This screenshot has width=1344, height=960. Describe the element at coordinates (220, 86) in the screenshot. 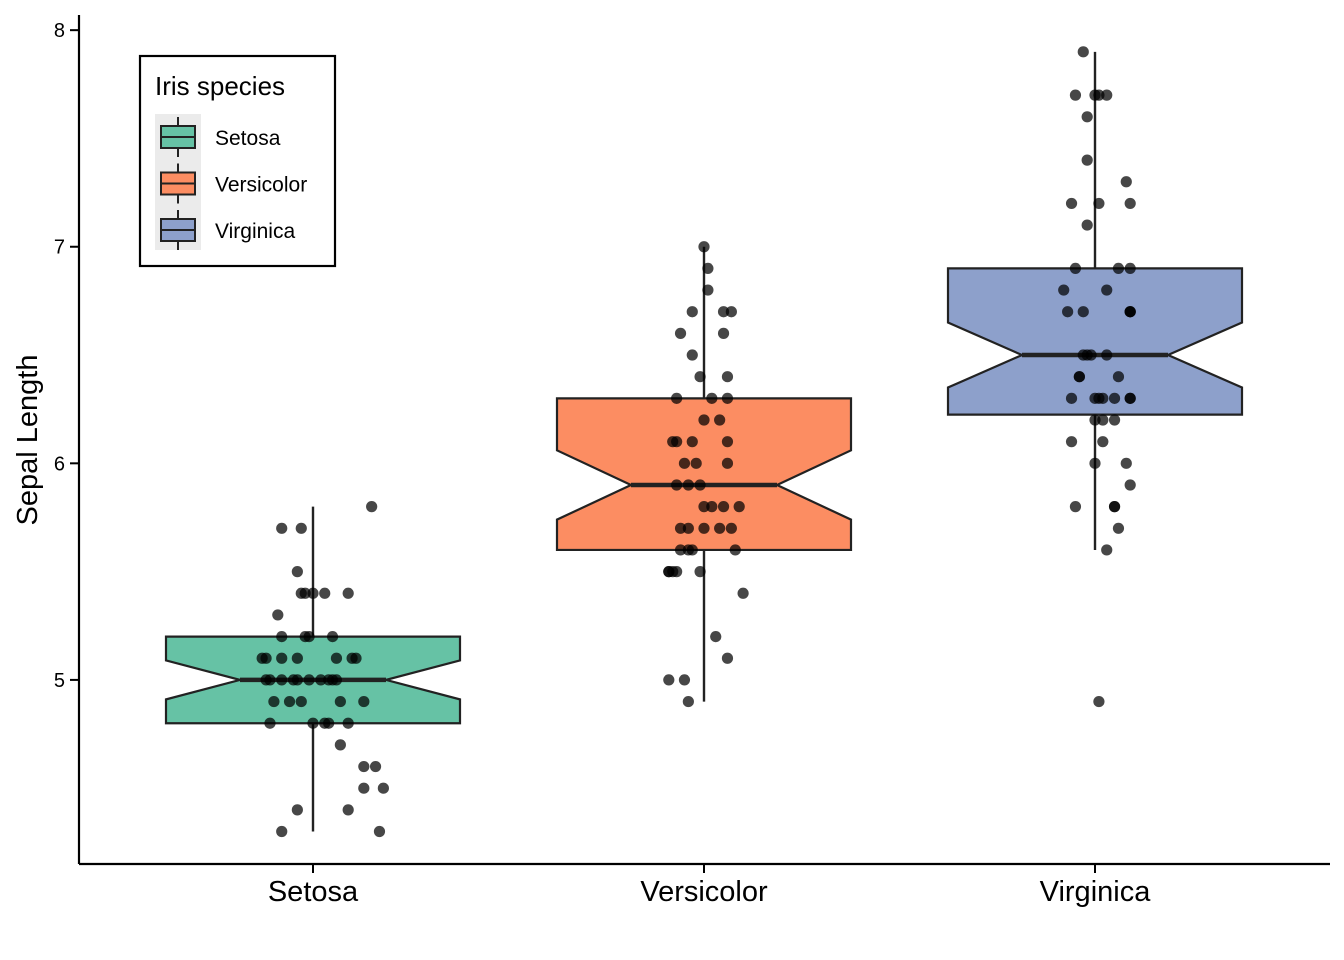

I see `legend-title: Iris species` at that location.